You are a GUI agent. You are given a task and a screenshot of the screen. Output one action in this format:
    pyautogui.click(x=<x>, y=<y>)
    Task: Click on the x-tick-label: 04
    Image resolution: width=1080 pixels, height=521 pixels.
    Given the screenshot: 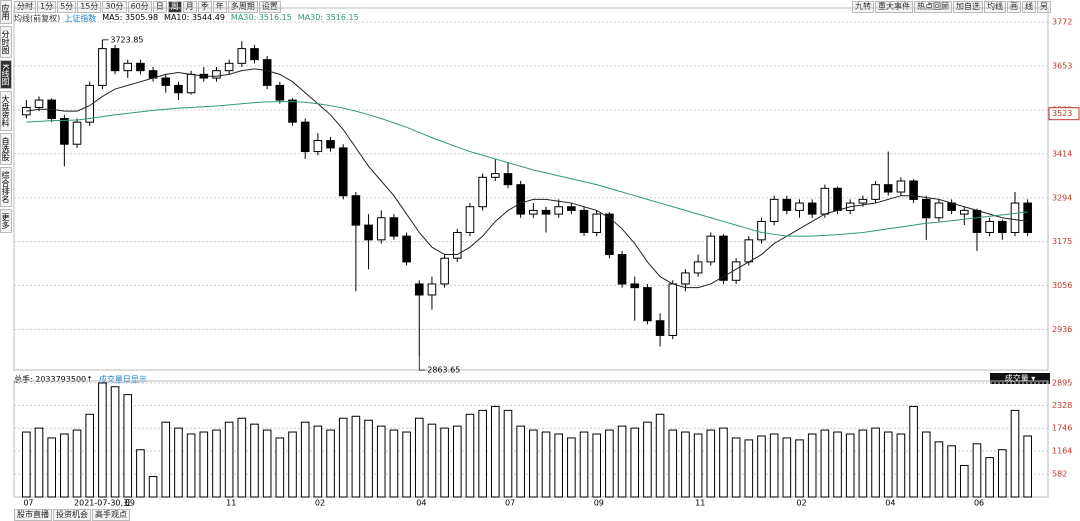 What is the action you would take?
    pyautogui.click(x=890, y=503)
    